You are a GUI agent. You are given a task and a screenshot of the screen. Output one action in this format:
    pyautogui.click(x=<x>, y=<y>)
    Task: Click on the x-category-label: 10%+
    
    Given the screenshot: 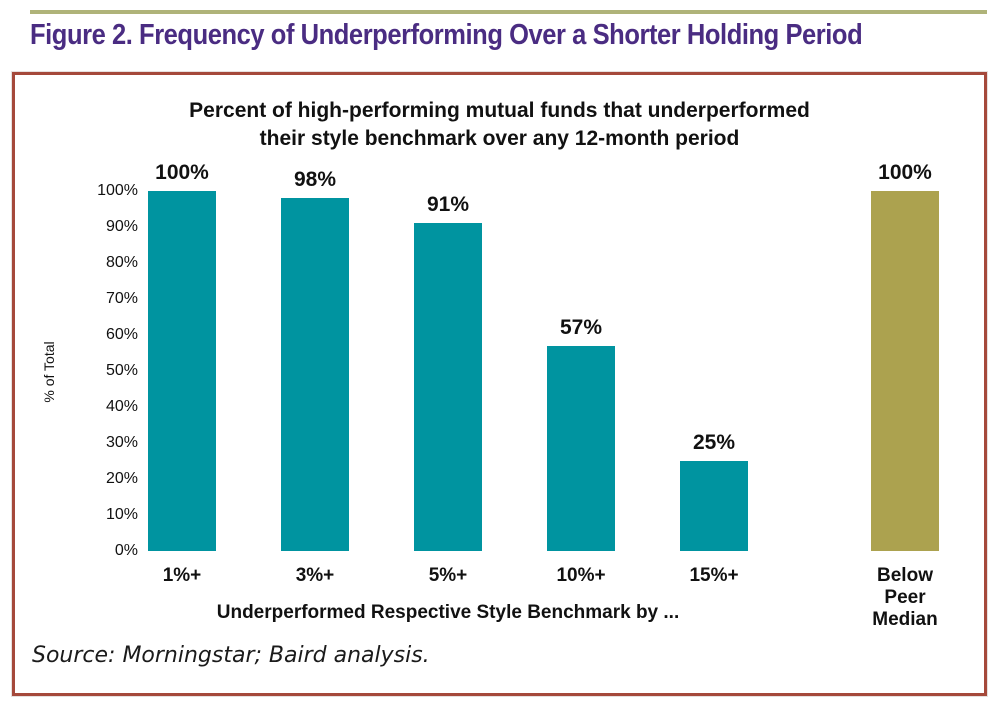 What is the action you would take?
    pyautogui.click(x=581, y=575)
    